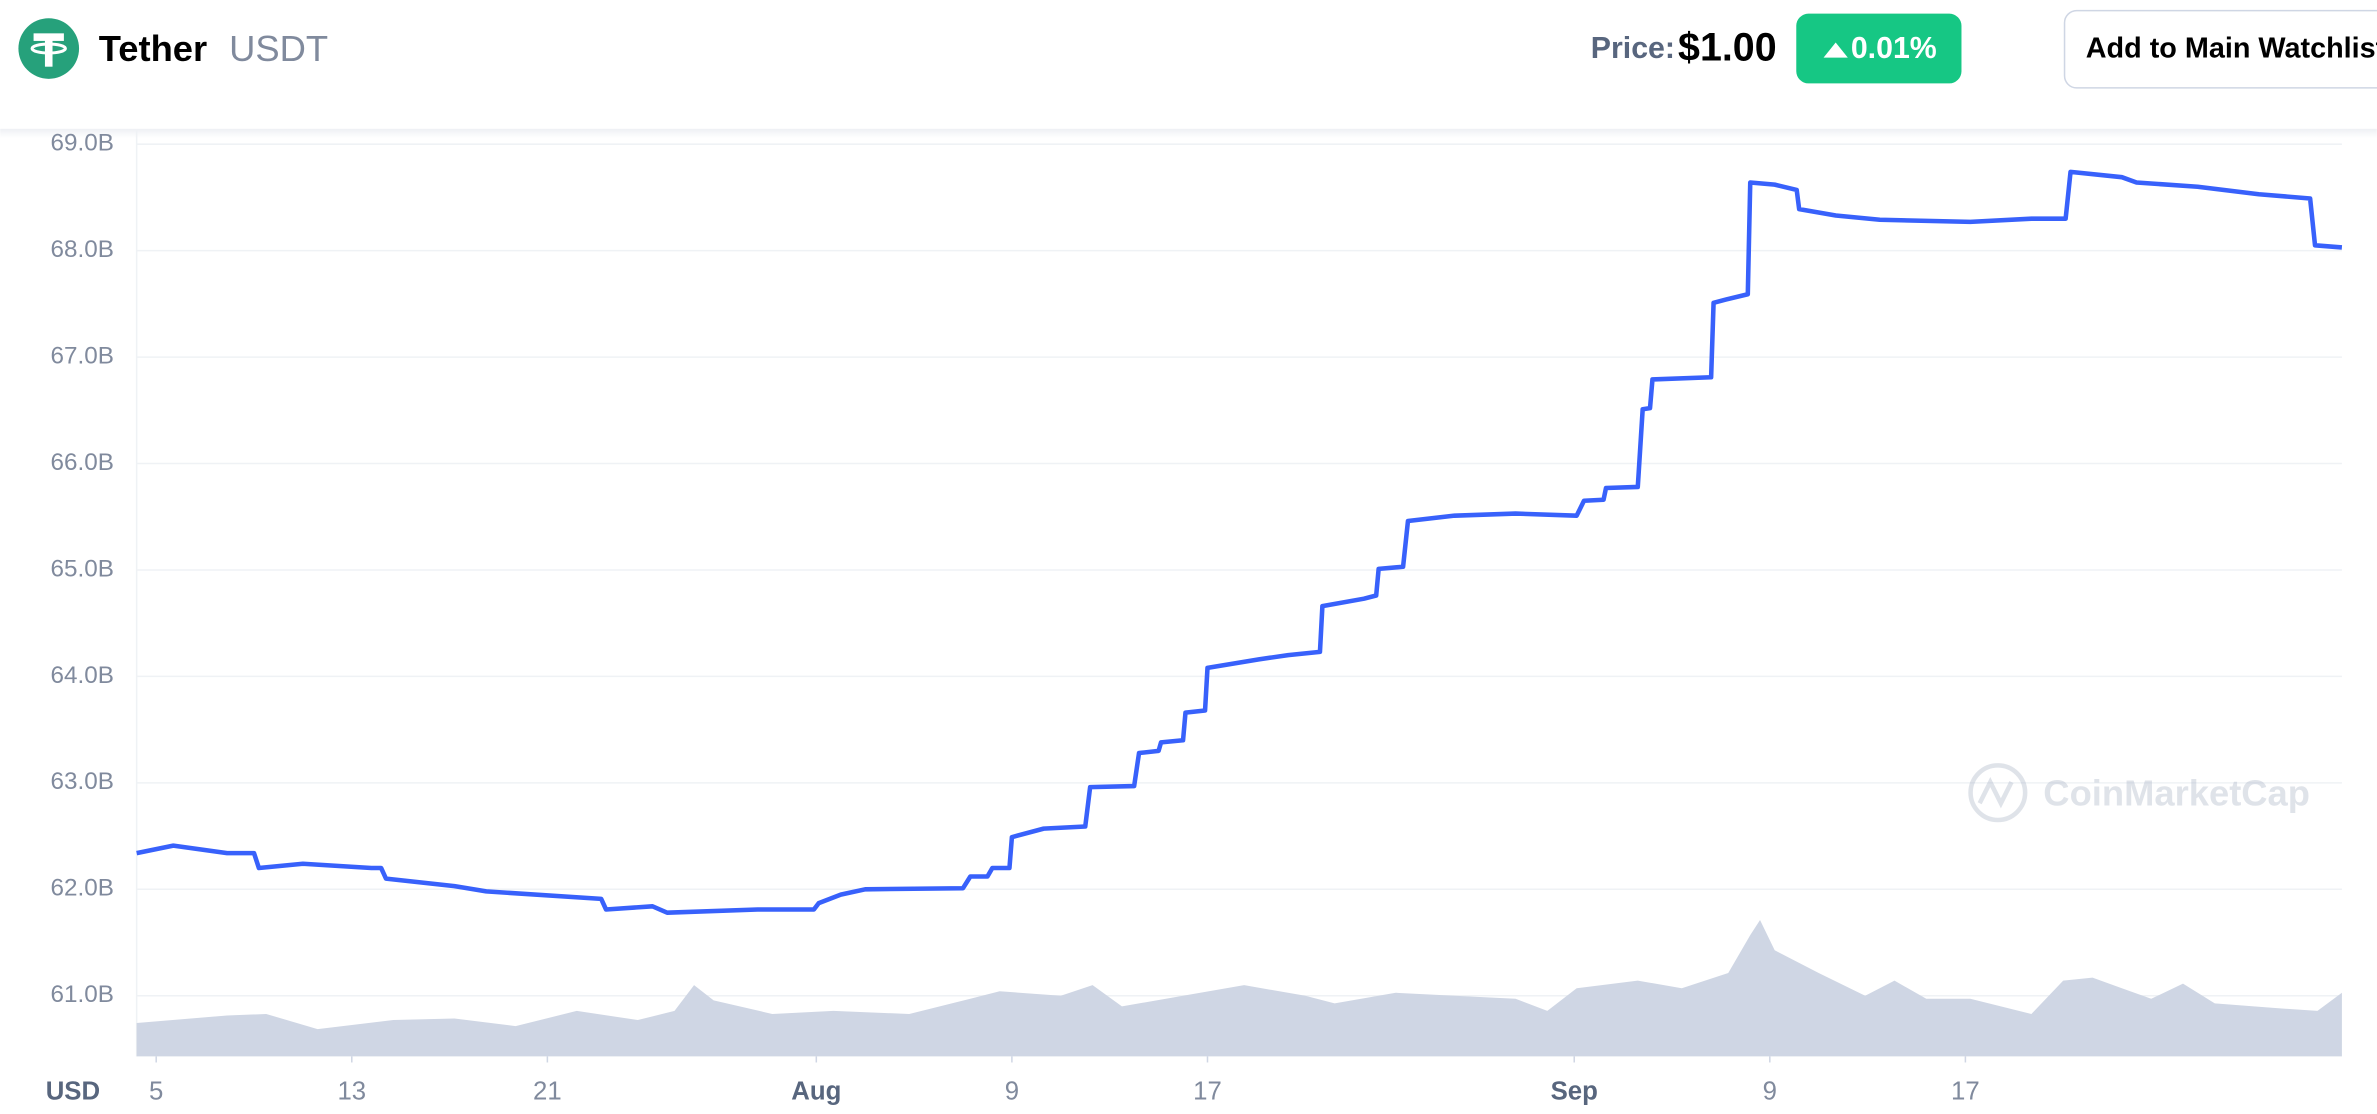  What do you see at coordinates (82, 143) in the screenshot?
I see `y-tick-label: 69.0B` at bounding box center [82, 143].